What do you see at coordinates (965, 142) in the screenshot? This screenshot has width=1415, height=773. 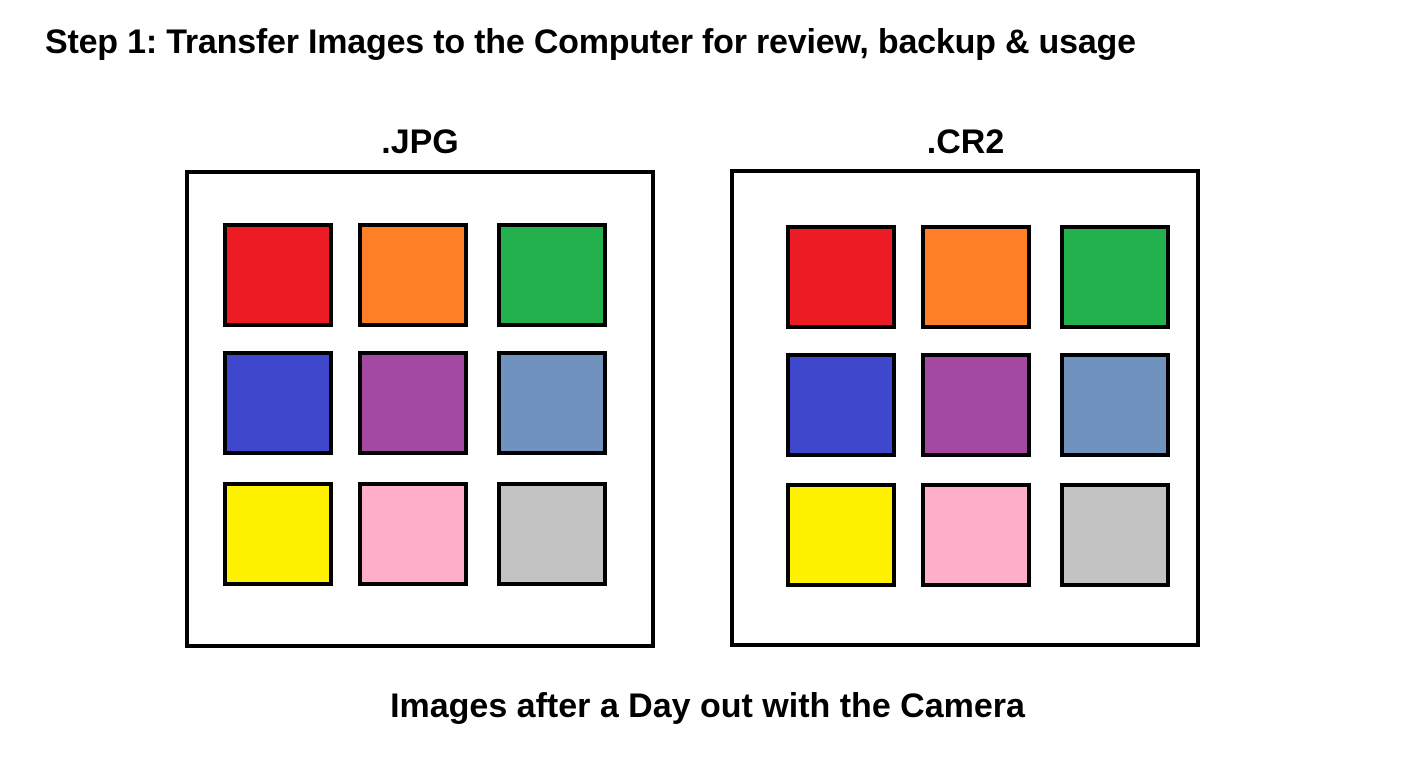 I see `cr2-group-label: .CR2` at bounding box center [965, 142].